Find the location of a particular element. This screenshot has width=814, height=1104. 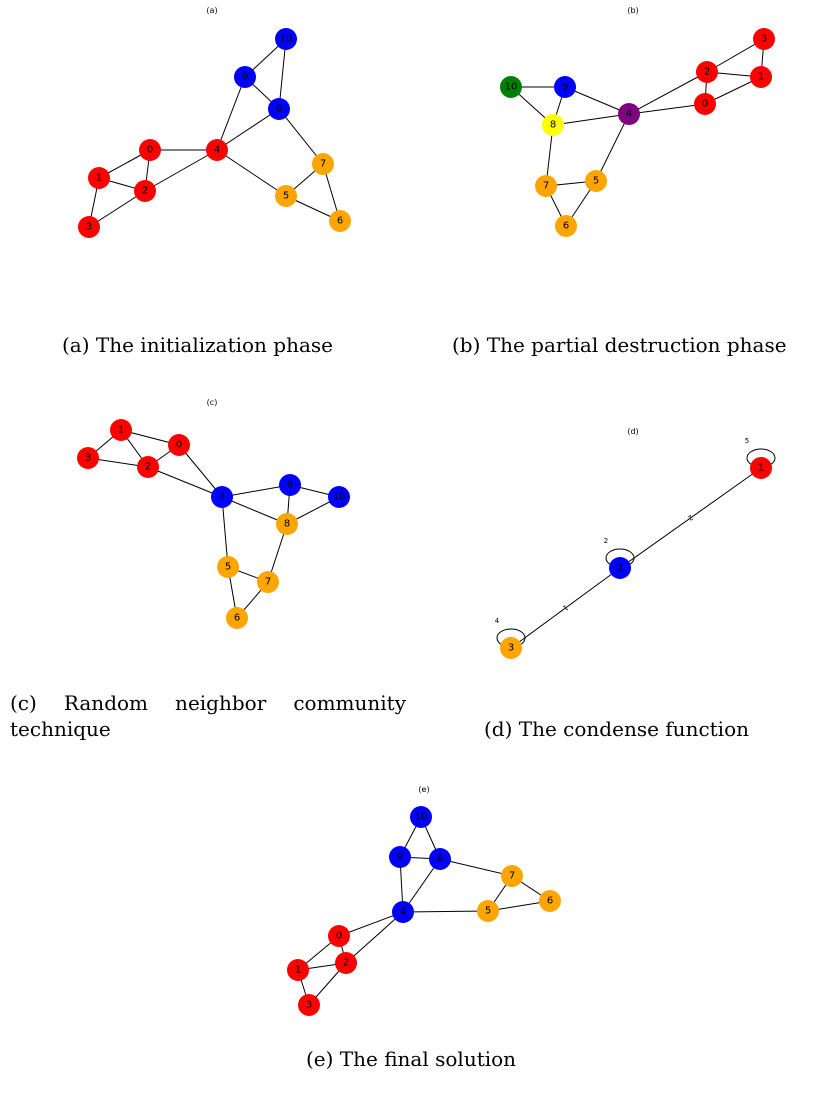

panel-a: (a) 0 1 2 3 4 5 6 7 8 9 10 is located at coordinates (214, 122).